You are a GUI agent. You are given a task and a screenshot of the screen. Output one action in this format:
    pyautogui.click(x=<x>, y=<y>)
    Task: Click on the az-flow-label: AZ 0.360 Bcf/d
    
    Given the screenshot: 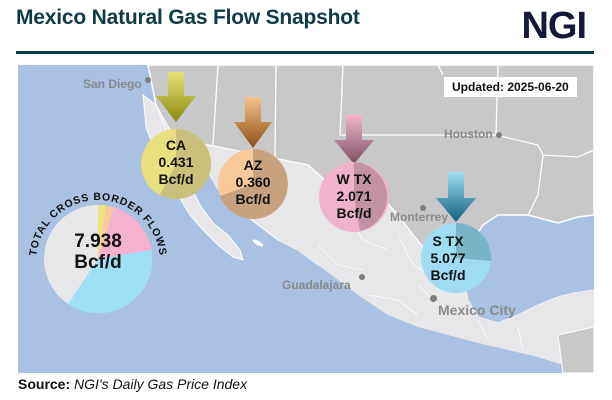 What is the action you would take?
    pyautogui.click(x=253, y=182)
    